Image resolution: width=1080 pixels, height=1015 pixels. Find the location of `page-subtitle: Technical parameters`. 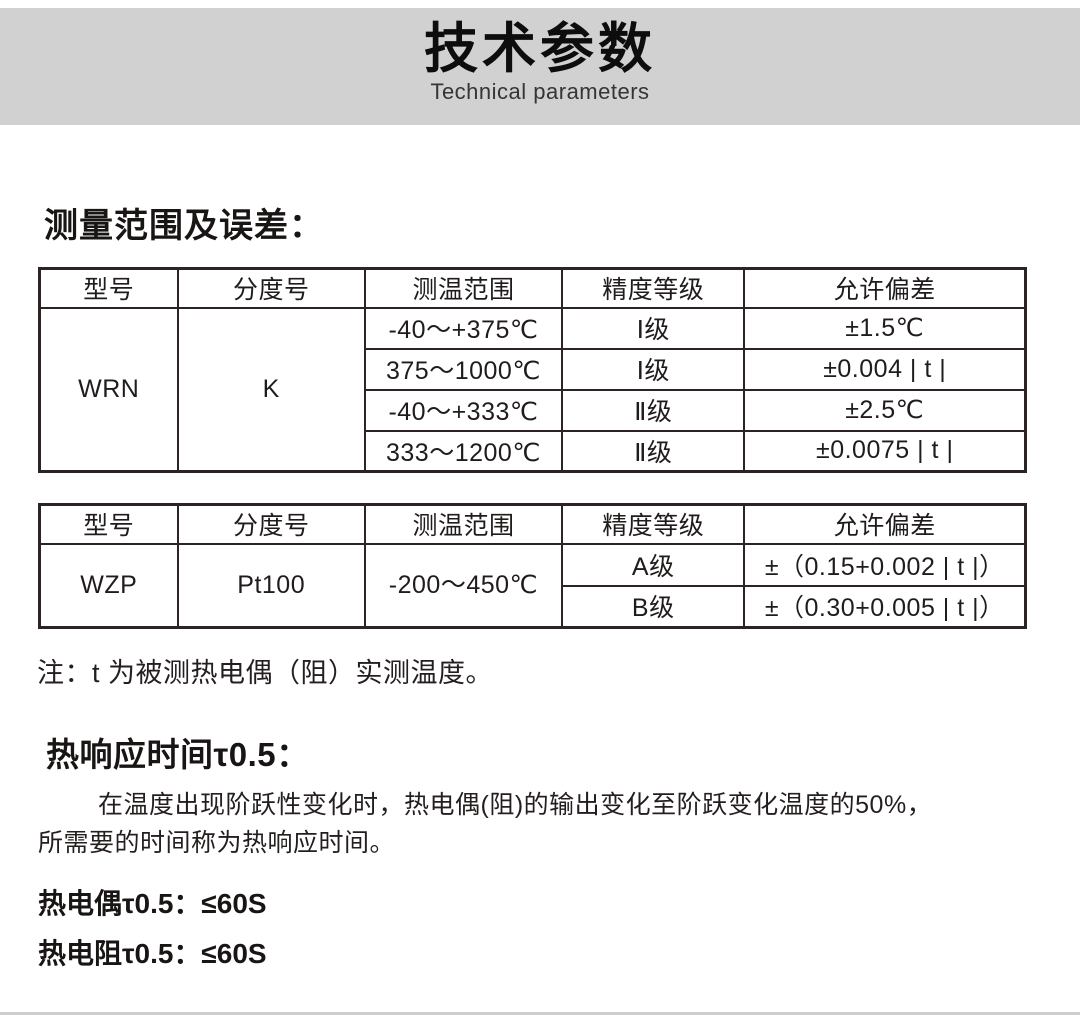

page-subtitle: Technical parameters is located at coordinates (540, 91).